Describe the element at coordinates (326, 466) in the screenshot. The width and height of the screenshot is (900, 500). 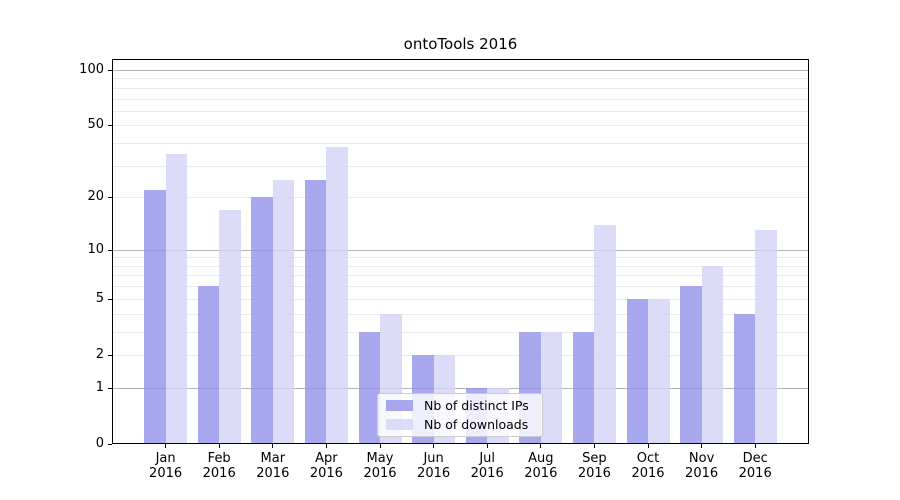
I see `x-tick-label: Apr 2016` at that location.